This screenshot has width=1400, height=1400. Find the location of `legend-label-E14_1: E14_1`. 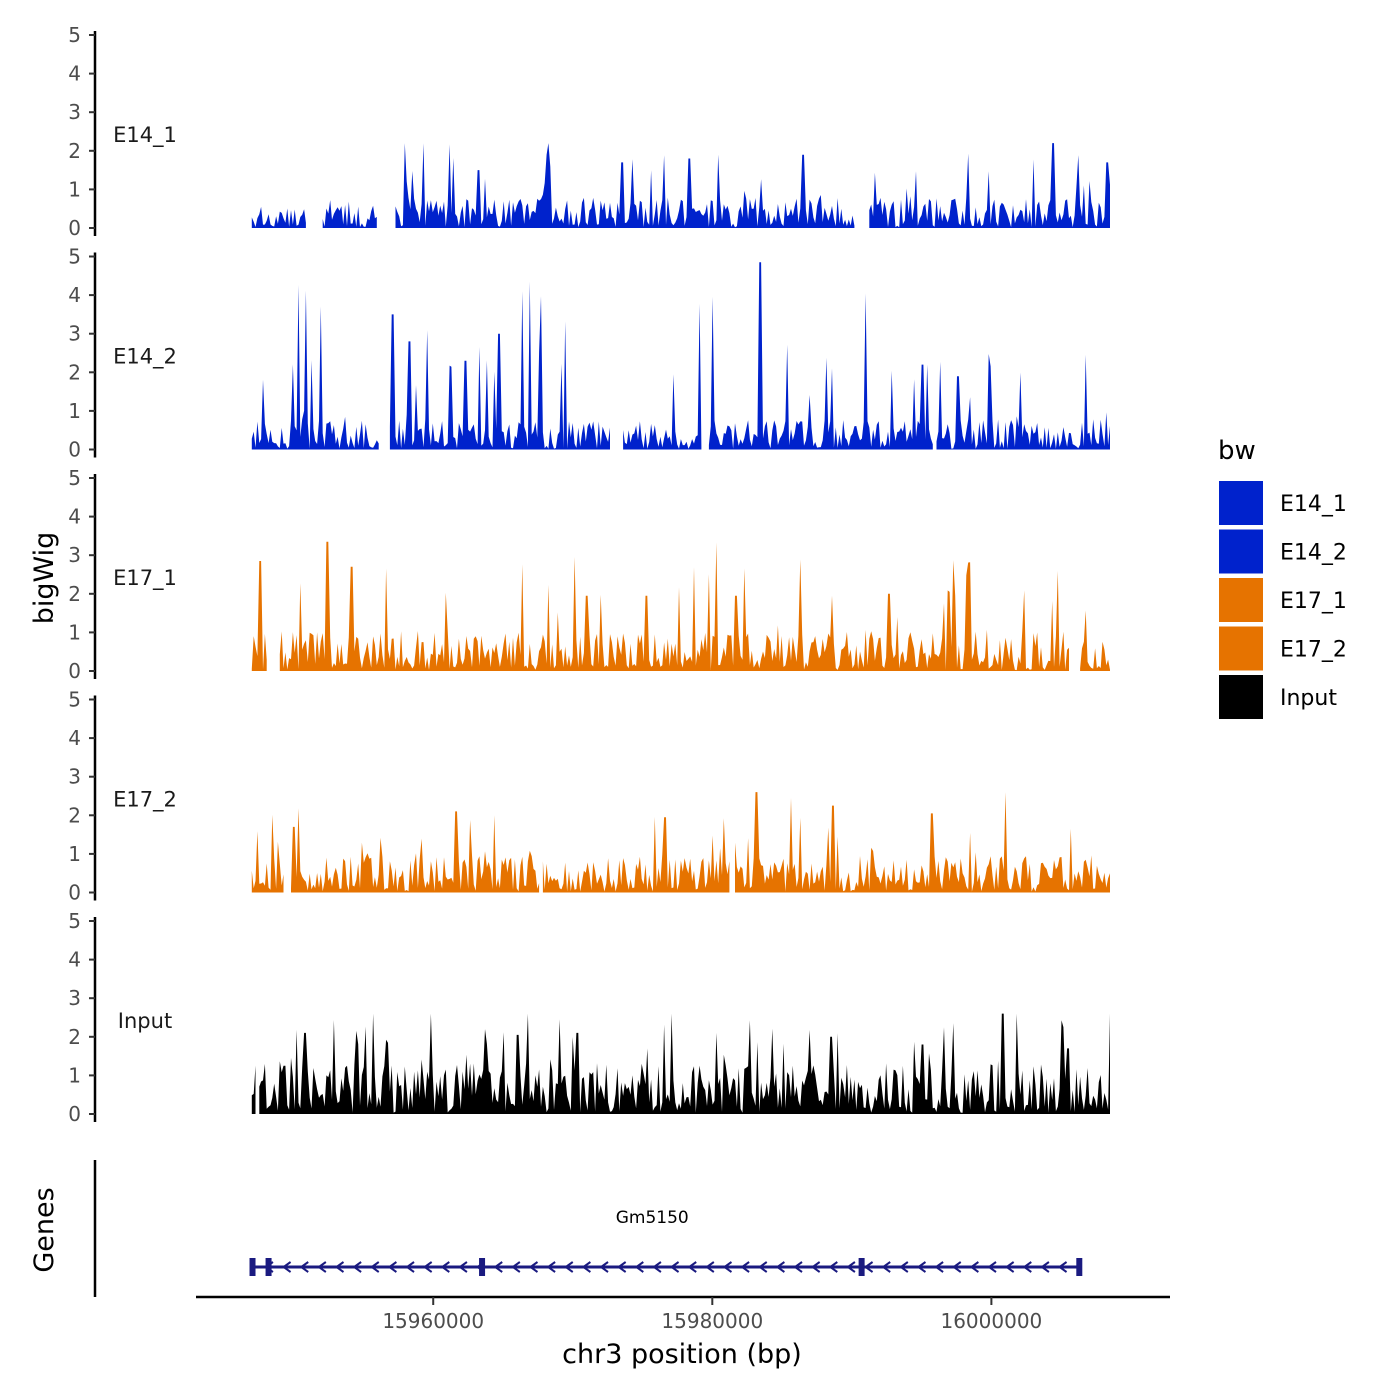

legend-label-E14_1: E14_1 is located at coordinates (1313, 504).